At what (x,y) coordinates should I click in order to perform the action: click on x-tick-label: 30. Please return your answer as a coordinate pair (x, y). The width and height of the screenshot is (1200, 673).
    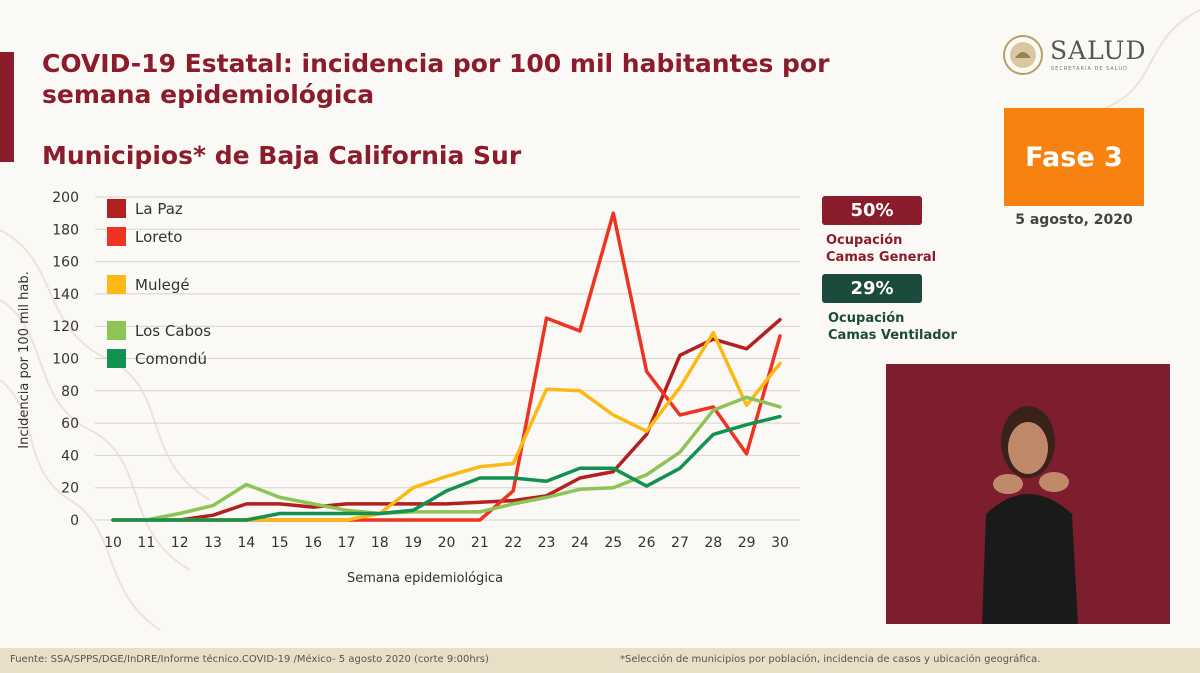
    Looking at the image, I should click on (780, 543).